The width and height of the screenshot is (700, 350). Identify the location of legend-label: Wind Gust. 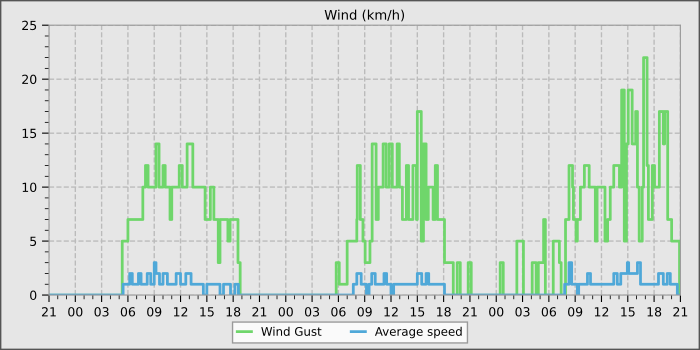
(291, 331).